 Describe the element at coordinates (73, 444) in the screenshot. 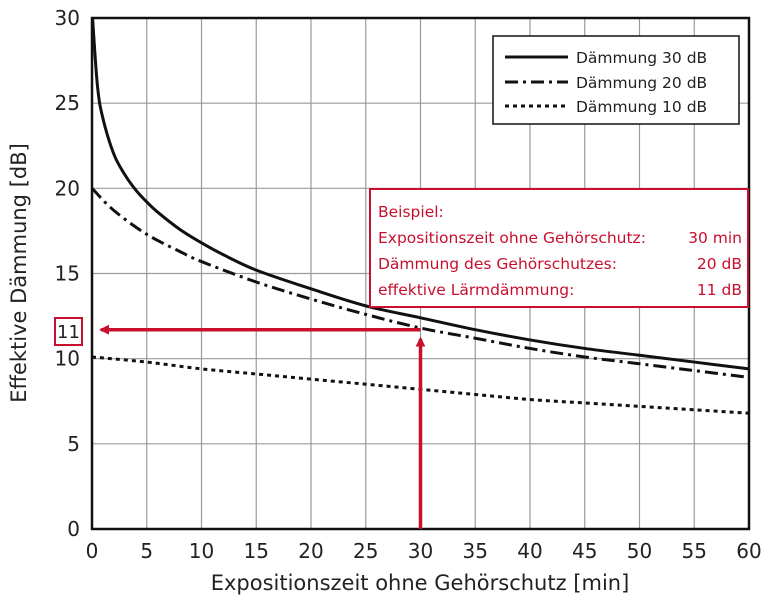

I see `y-tick-label-1: 5` at that location.